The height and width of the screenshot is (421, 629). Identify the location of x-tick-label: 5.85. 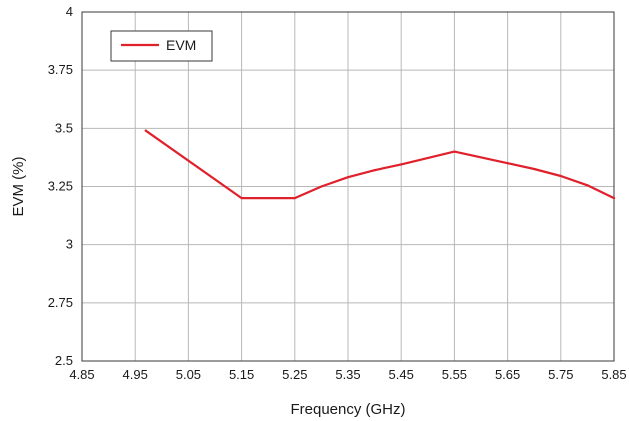
(613, 374).